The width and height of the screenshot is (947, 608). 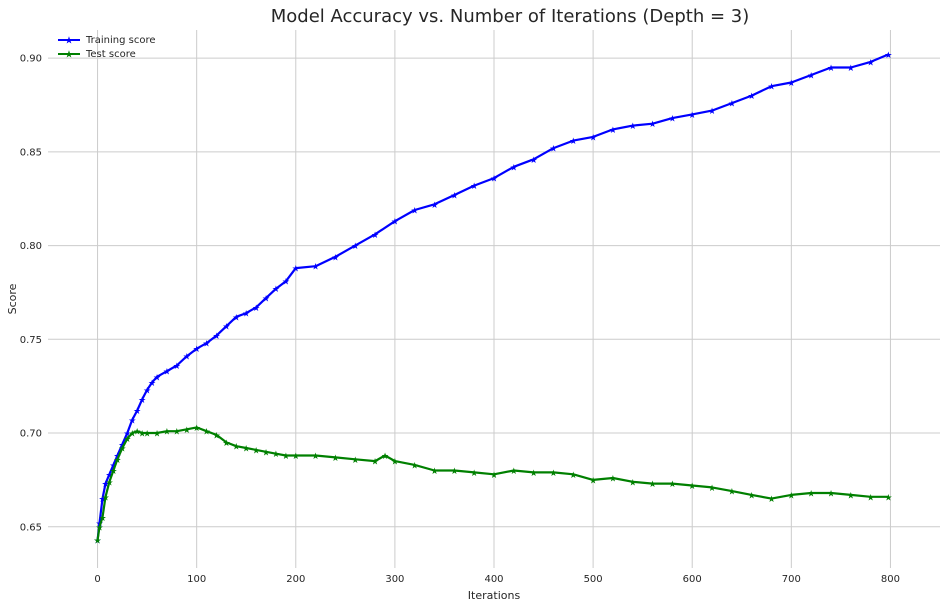 I want to click on x-tick-label: 300, so click(x=394, y=579).